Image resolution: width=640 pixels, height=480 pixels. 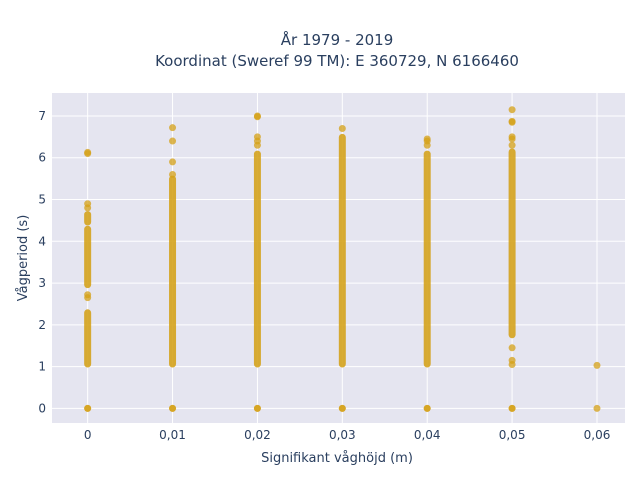 I want to click on x-tick-label: 0, so click(x=88, y=435).